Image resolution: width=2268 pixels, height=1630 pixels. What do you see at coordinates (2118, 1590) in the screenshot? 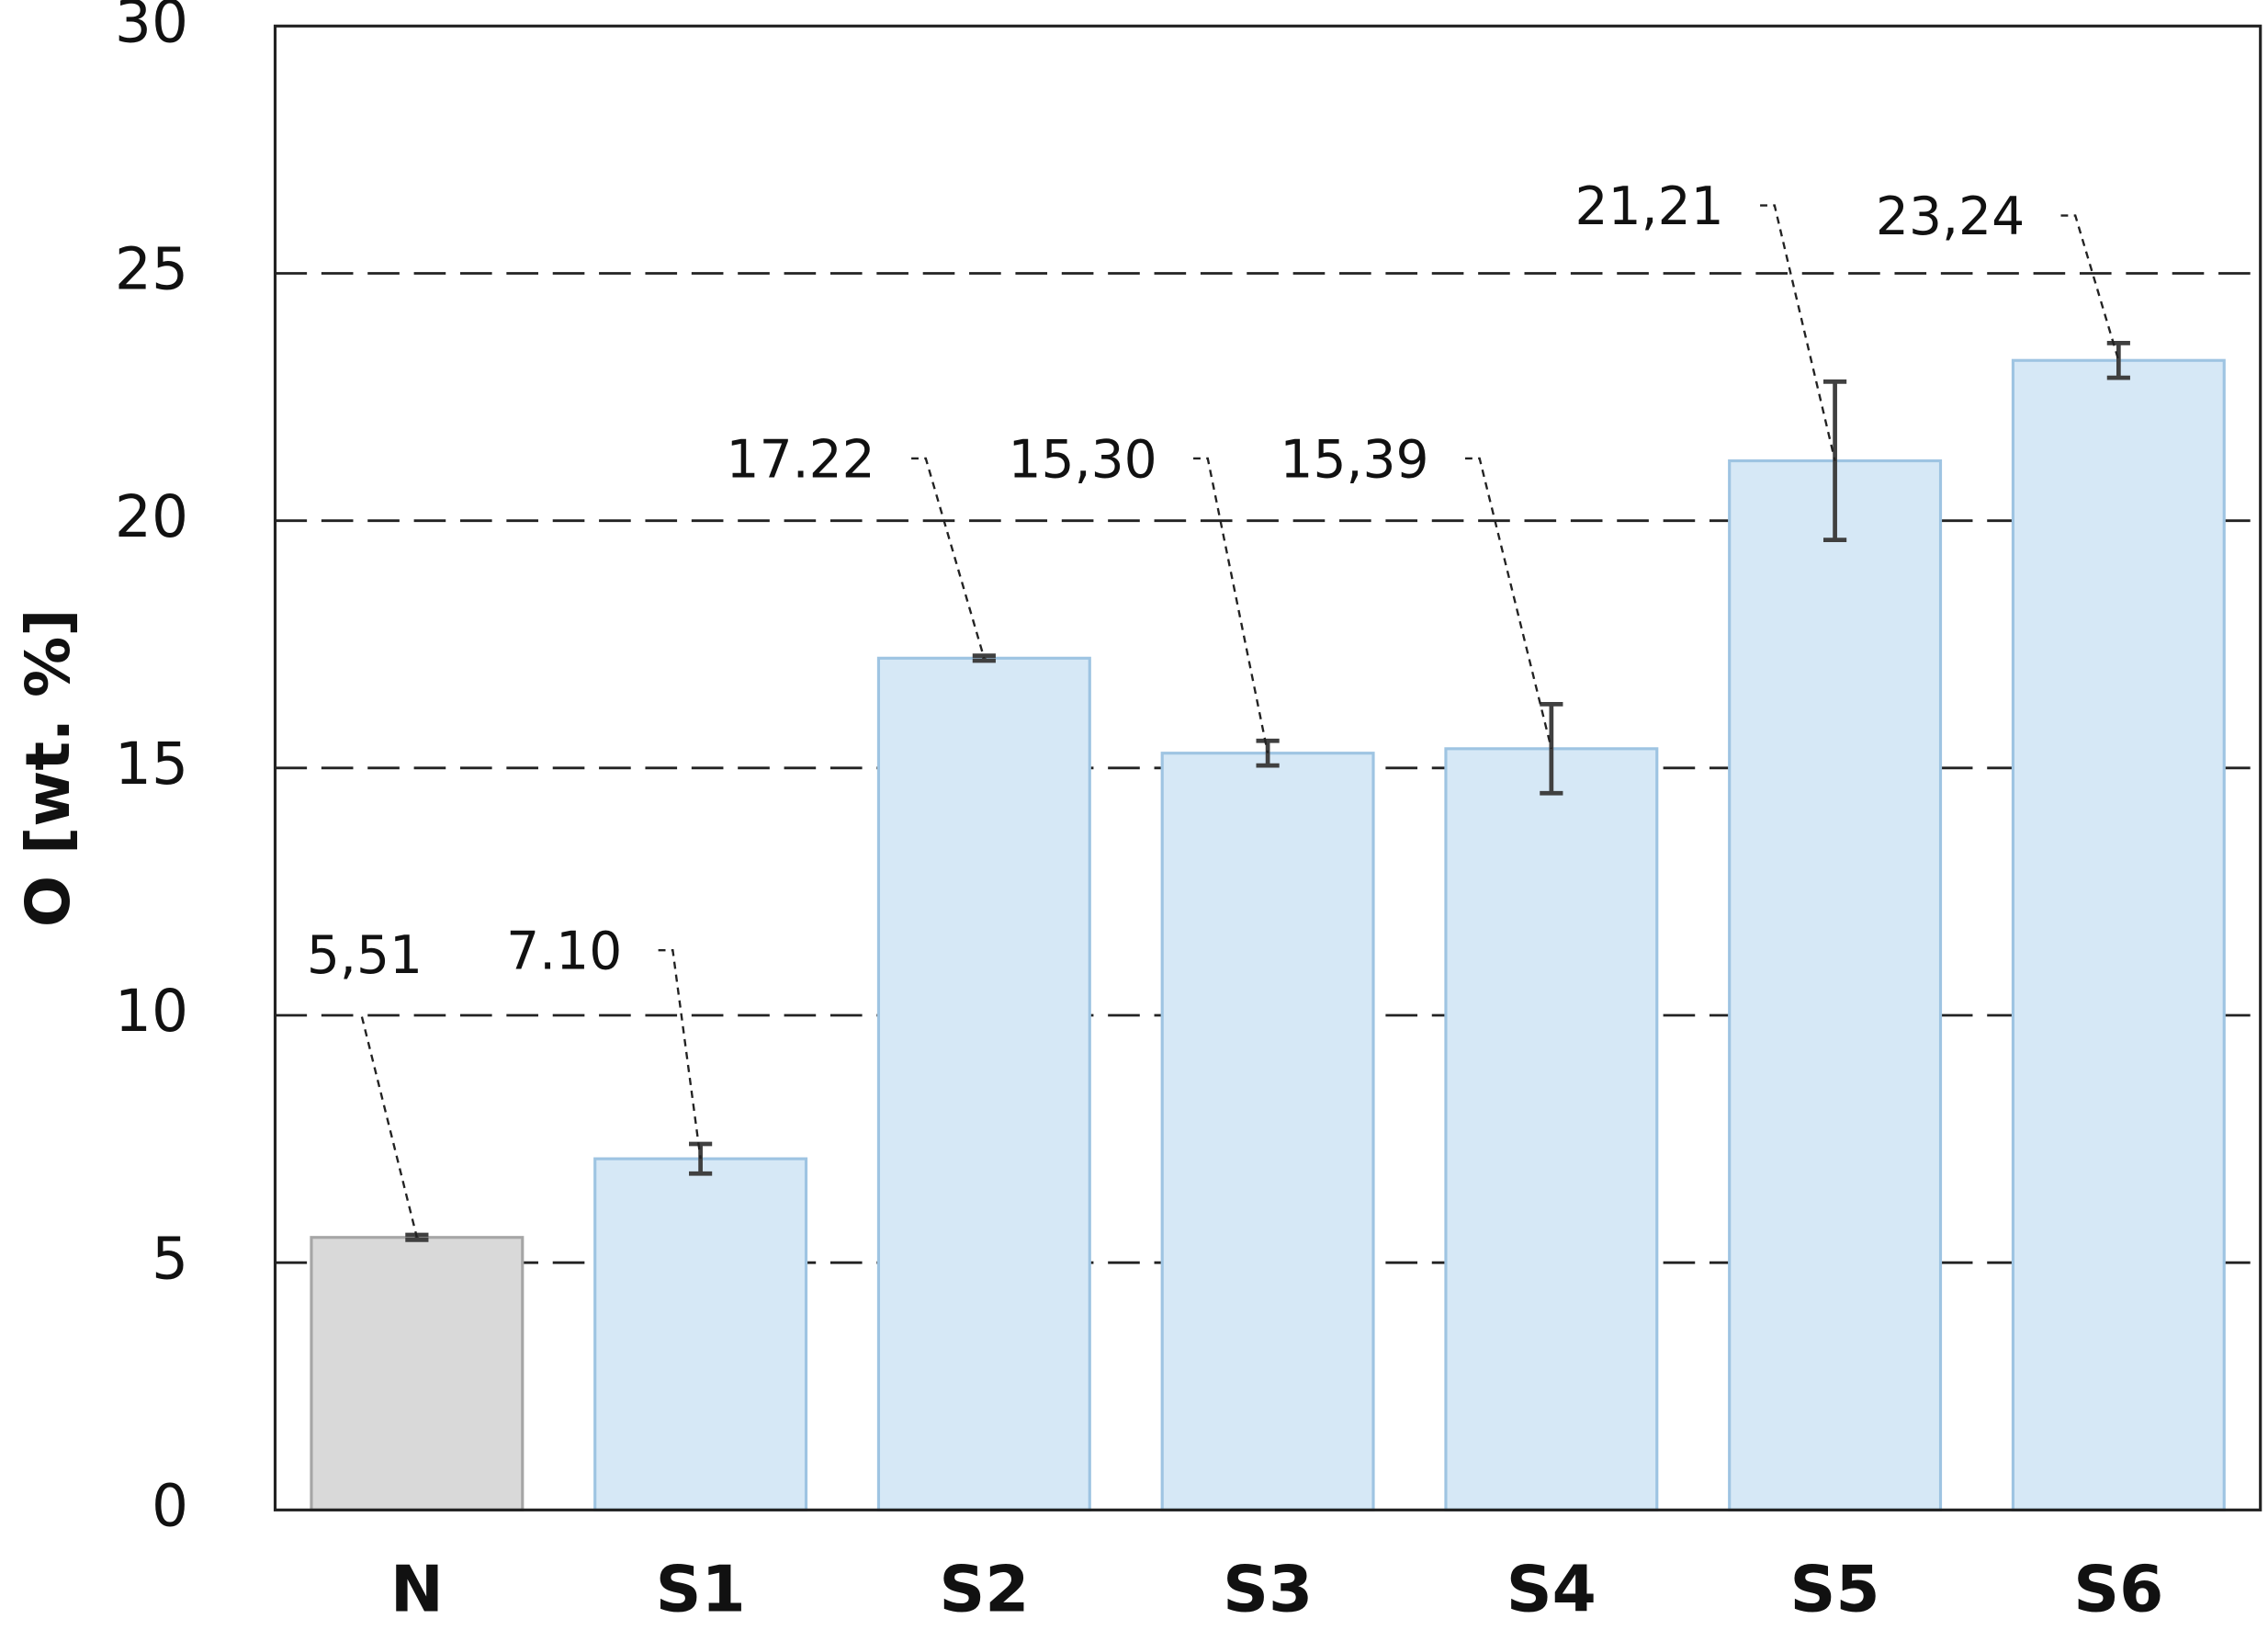
I see `x-tick-label: S6` at bounding box center [2118, 1590].